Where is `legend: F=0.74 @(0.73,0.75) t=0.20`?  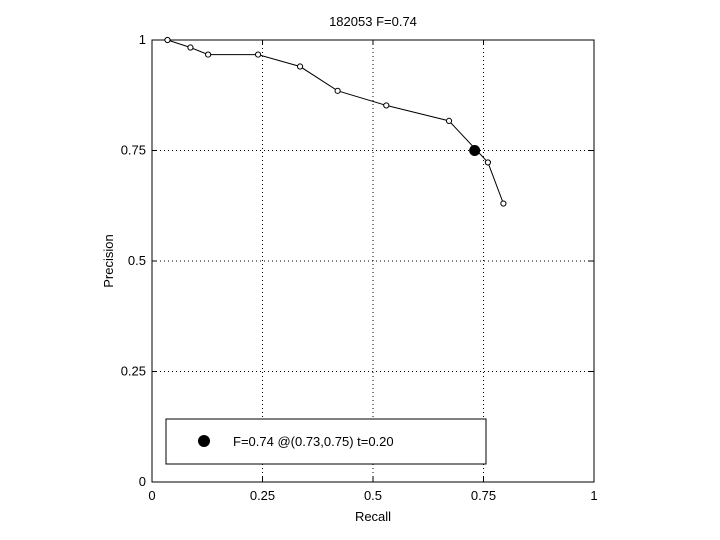
legend: F=0.74 @(0.73,0.75) t=0.20 is located at coordinates (326, 441).